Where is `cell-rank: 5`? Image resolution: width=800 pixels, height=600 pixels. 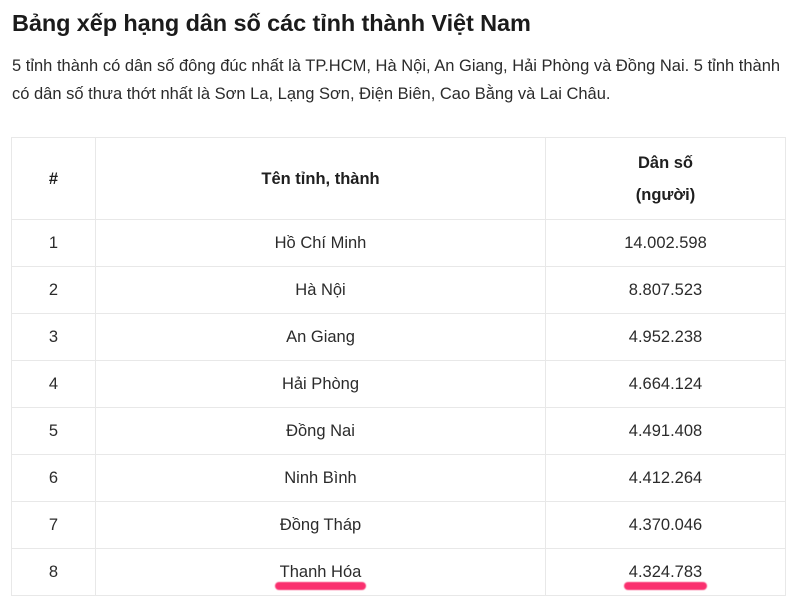 cell-rank: 5 is located at coordinates (53, 431).